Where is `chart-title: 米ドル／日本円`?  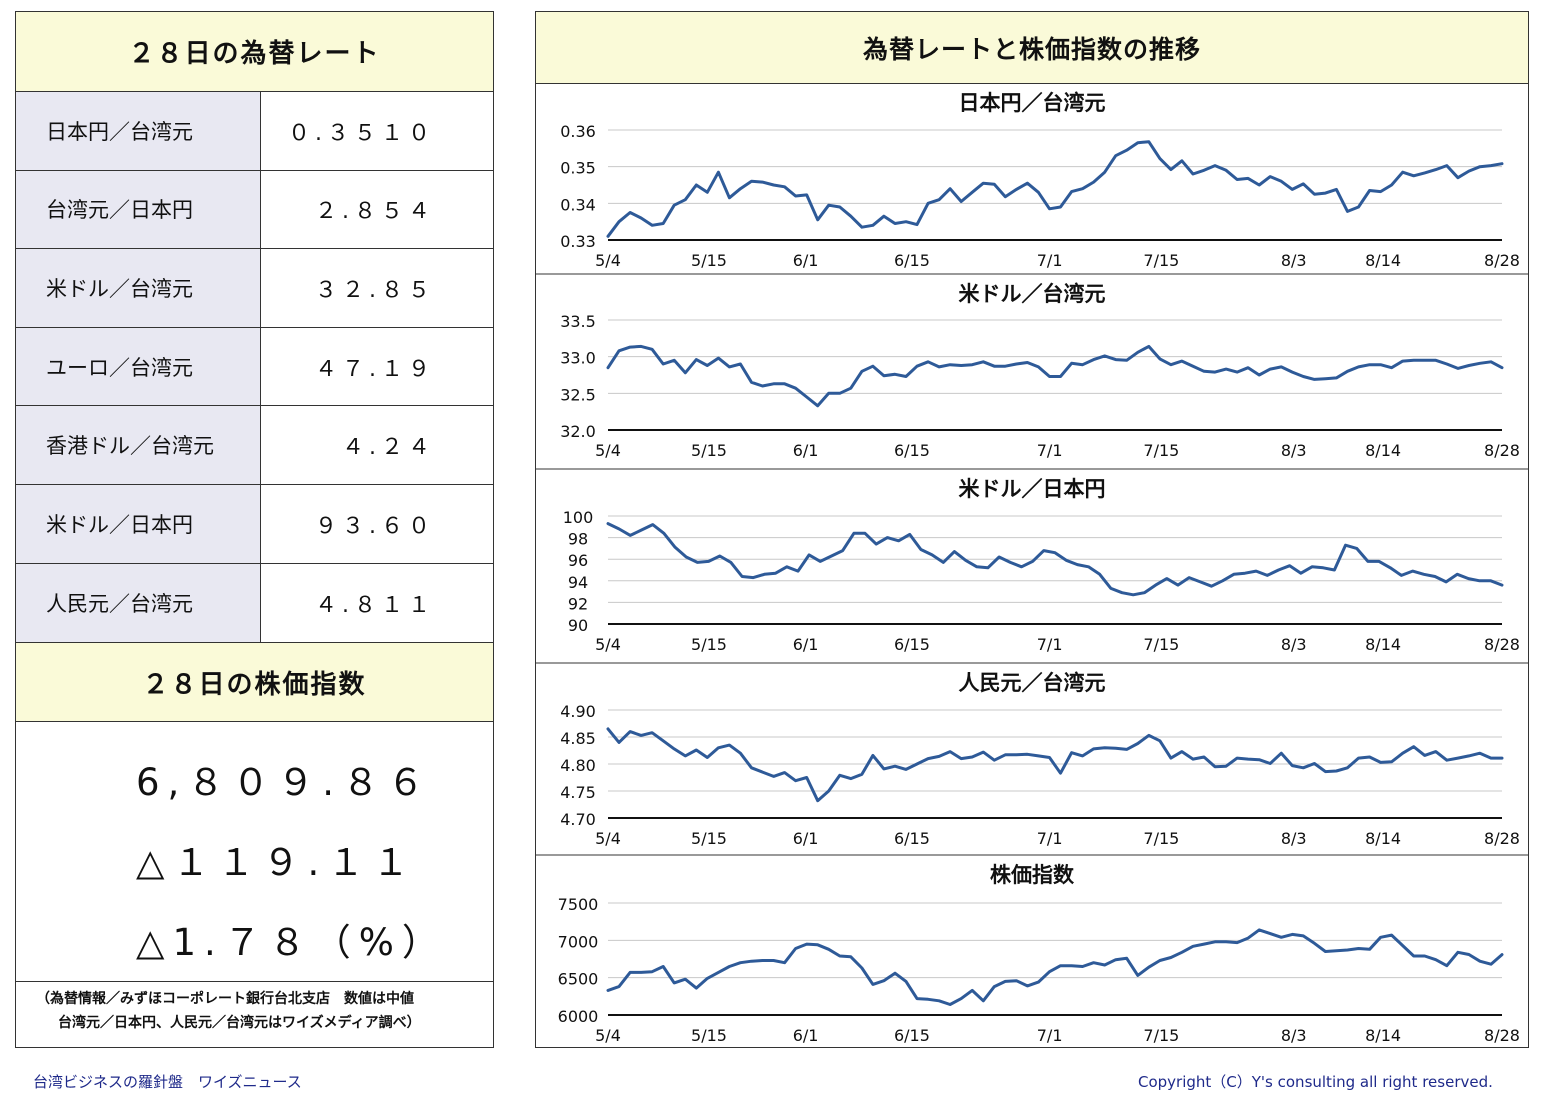
chart-title: 米ドル／日本円 is located at coordinates (1032, 489).